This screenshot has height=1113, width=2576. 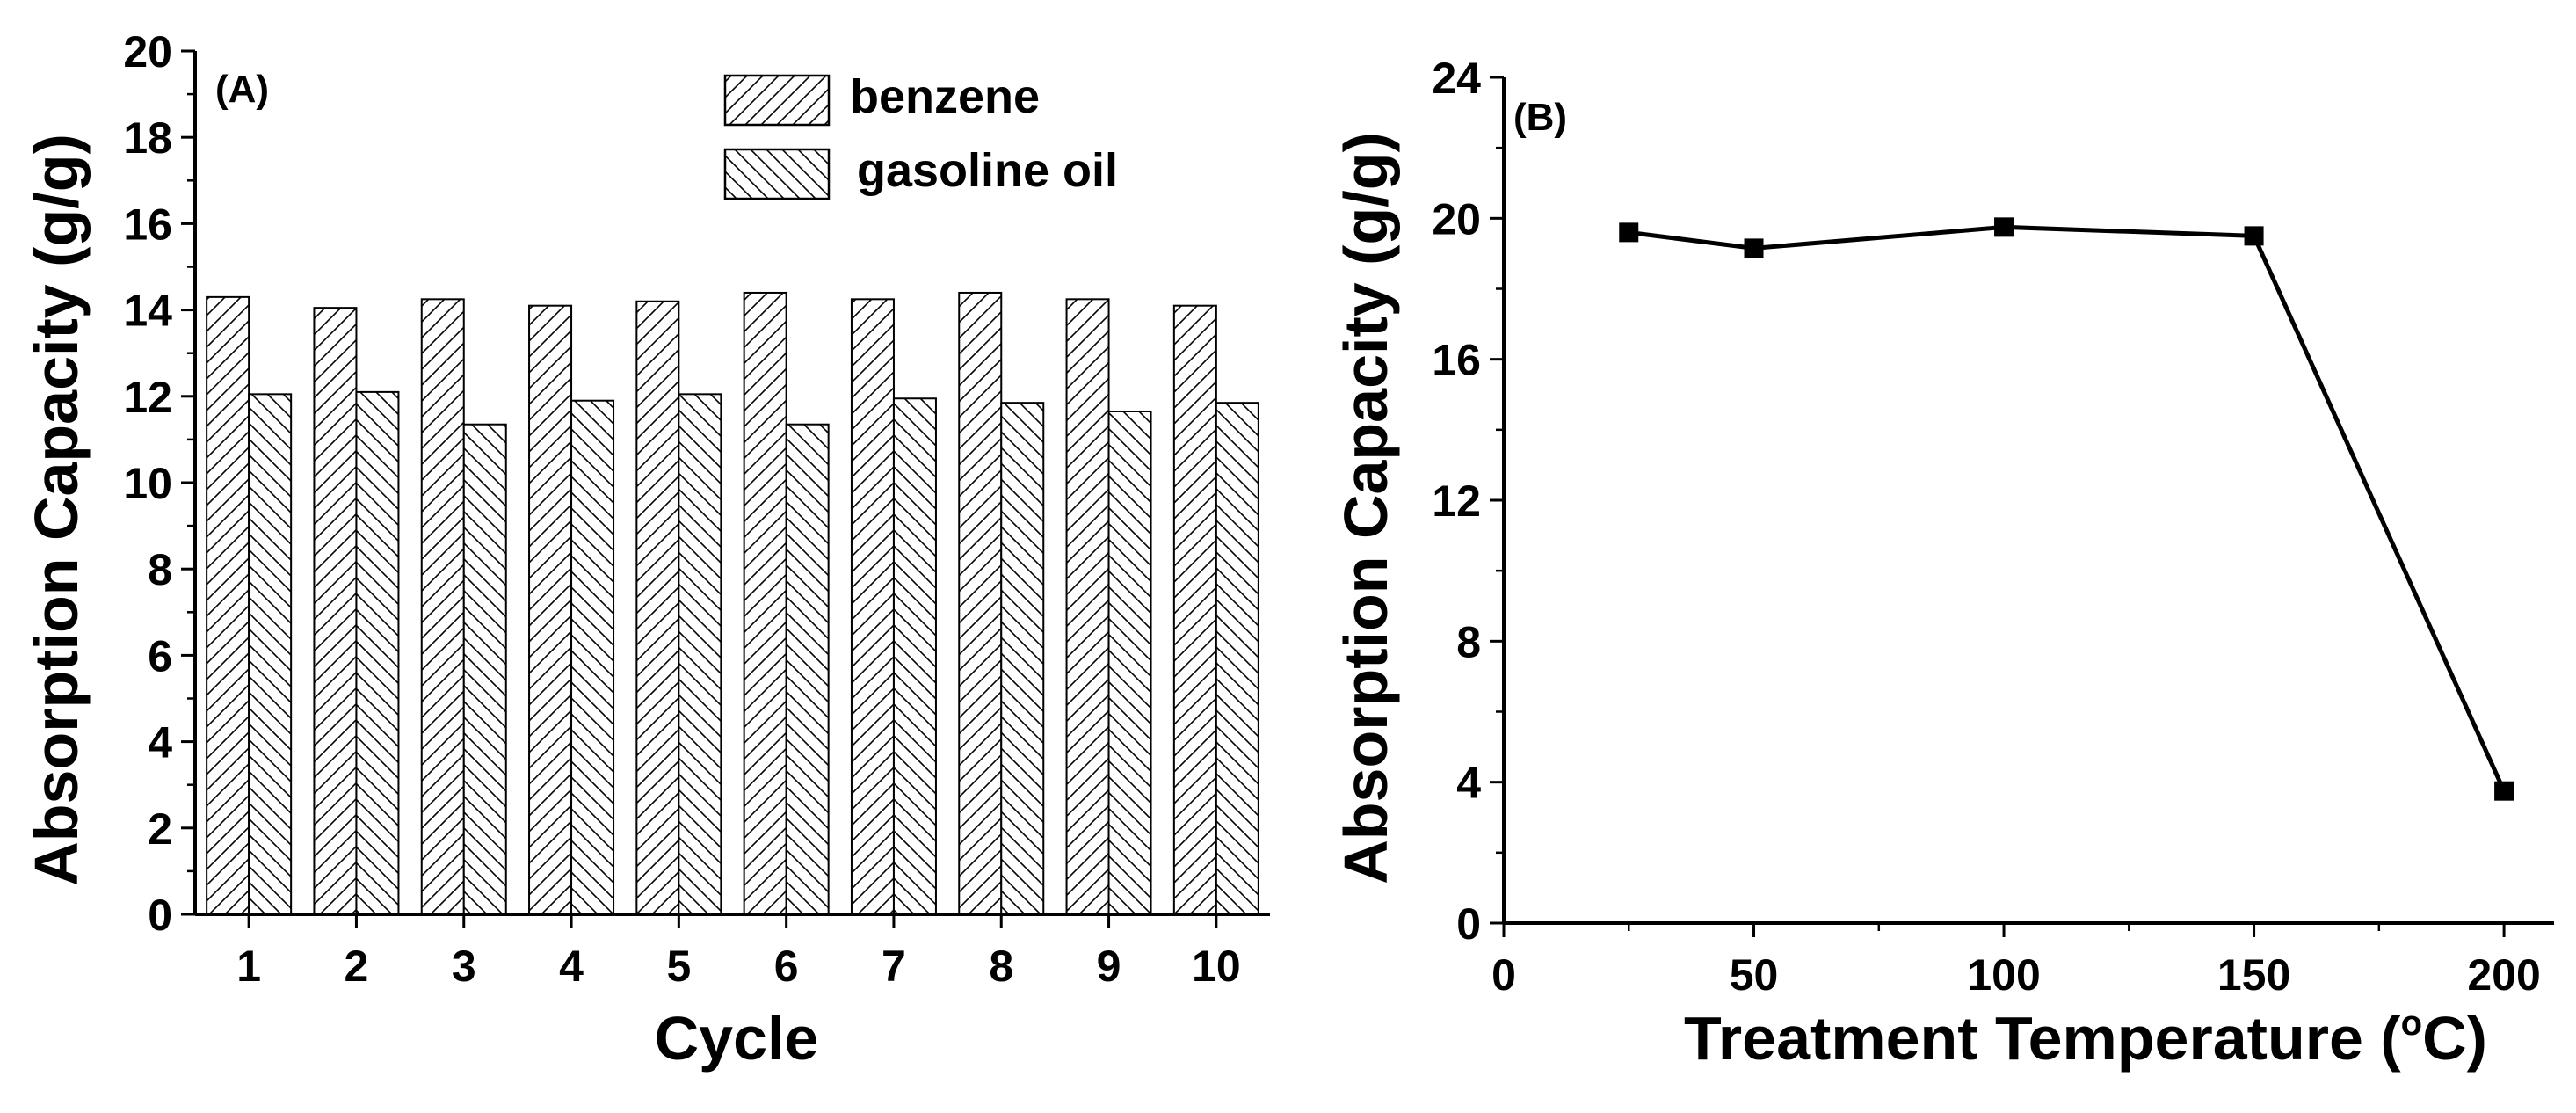 I want to click on y-tick-label-10: 10, so click(x=147, y=484).